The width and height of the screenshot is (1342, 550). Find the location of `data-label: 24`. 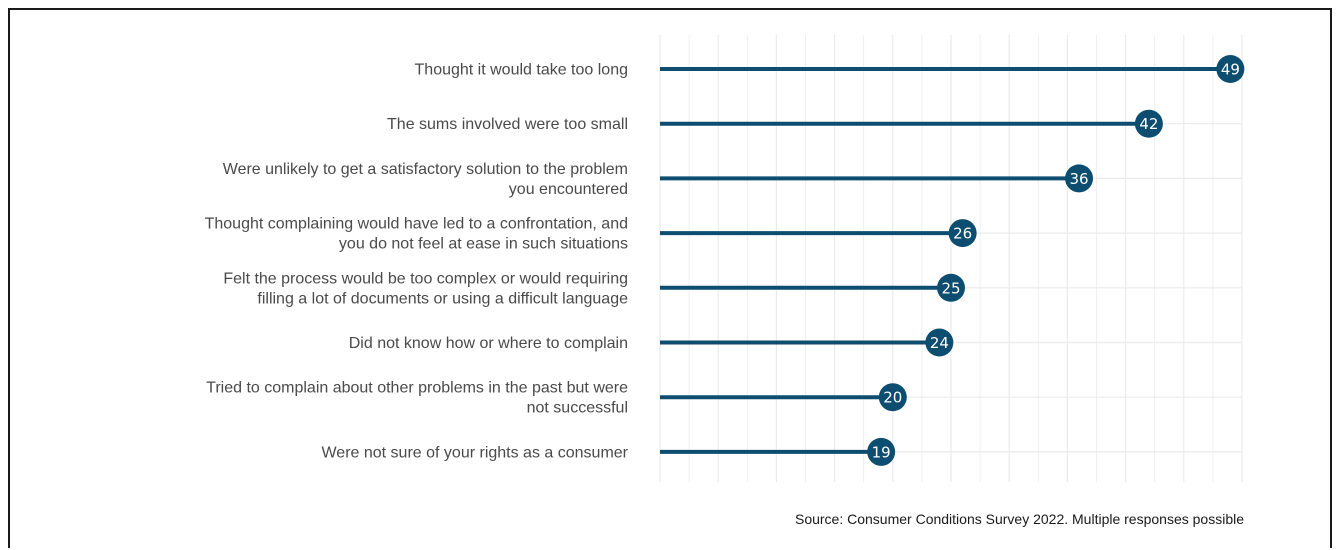

data-label: 24 is located at coordinates (939, 343).